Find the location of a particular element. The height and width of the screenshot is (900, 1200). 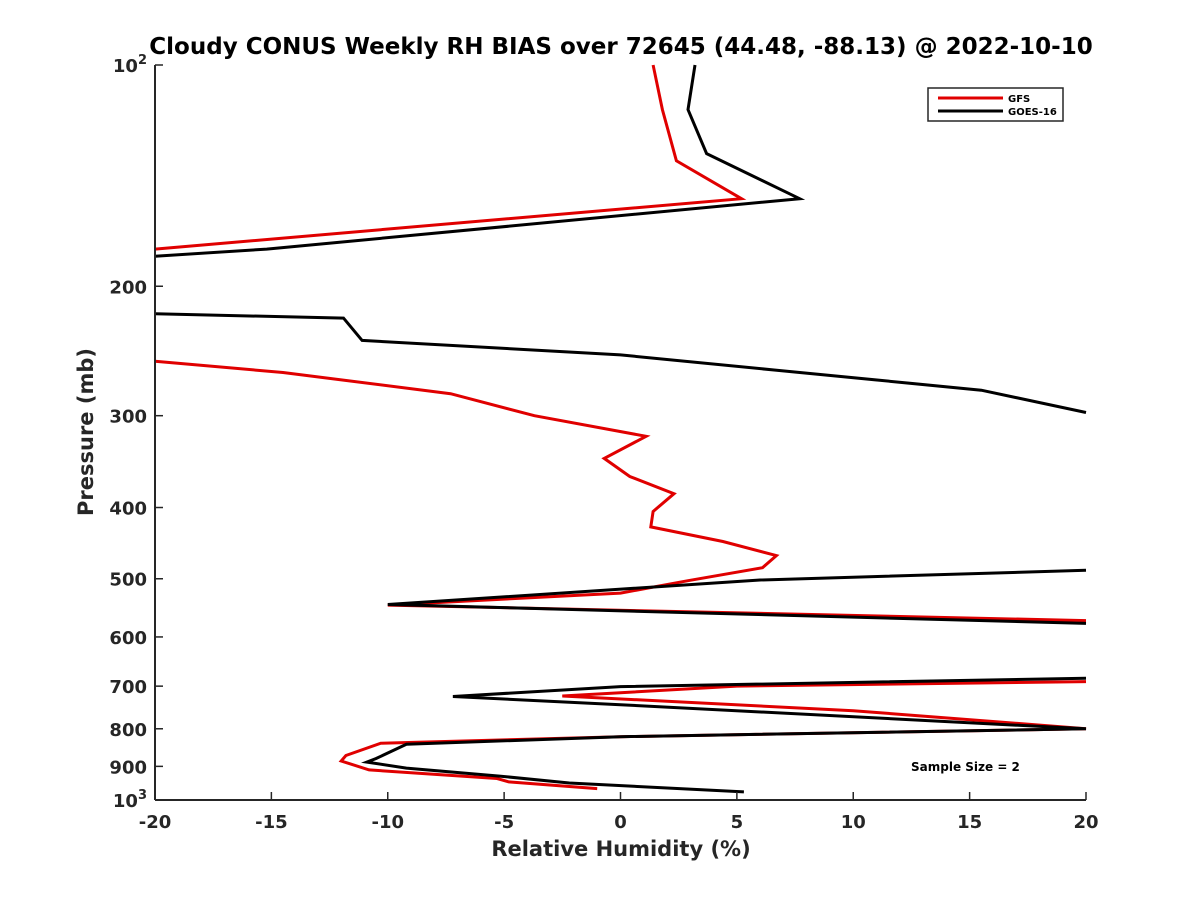

x-tick-label: -20 is located at coordinates (155, 822).